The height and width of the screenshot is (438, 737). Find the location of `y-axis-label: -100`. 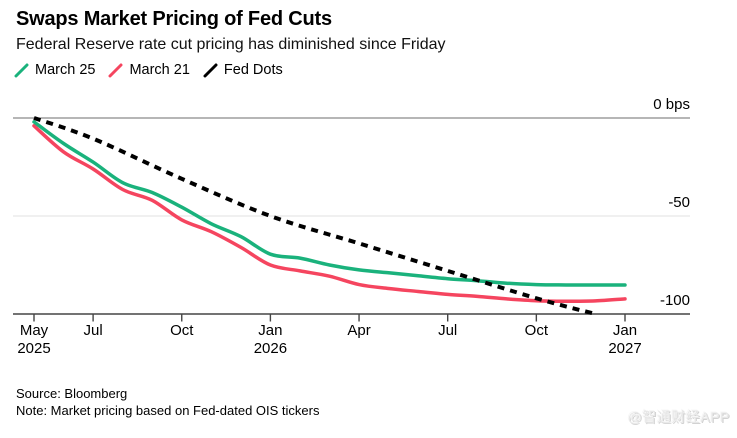

y-axis-label: -100 is located at coordinates (674, 300).